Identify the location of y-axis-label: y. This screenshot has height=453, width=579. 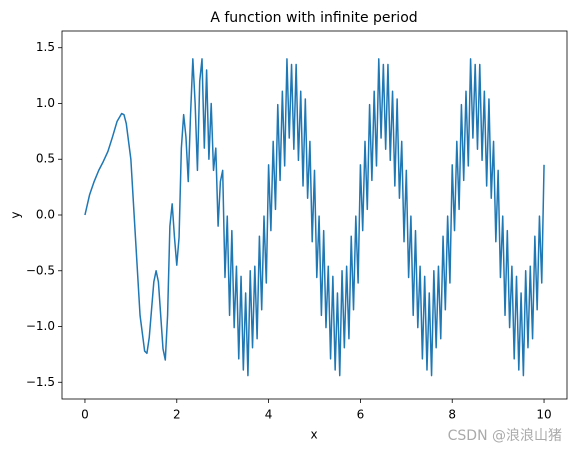
(16, 214).